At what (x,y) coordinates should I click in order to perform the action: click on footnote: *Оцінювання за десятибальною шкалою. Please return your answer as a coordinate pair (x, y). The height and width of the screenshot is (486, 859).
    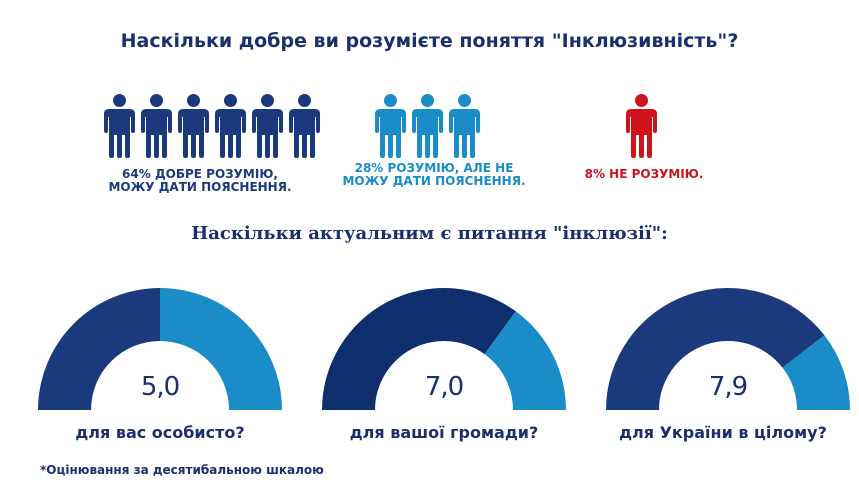
    Looking at the image, I should click on (182, 470).